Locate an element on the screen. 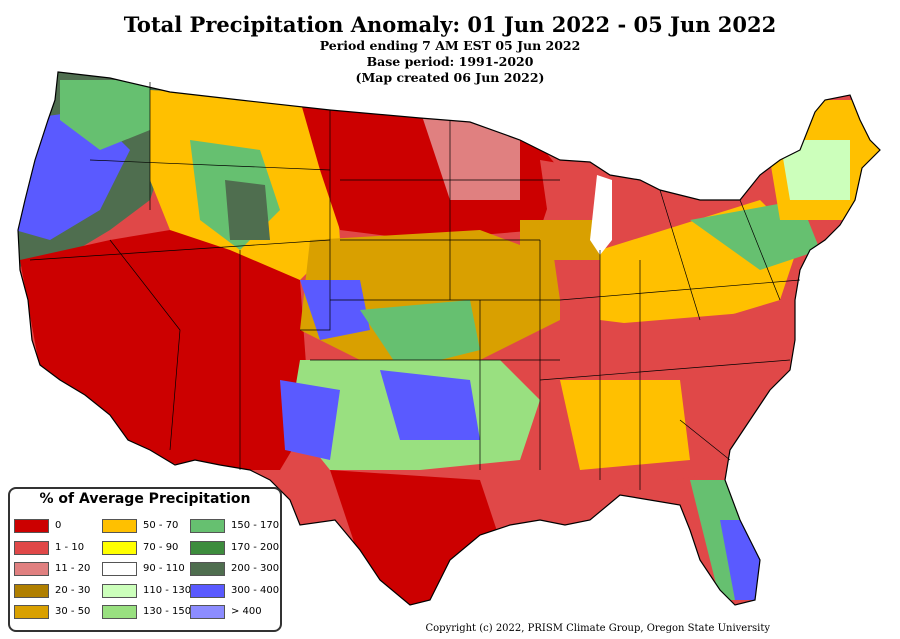  legend-label: 300 - 400 is located at coordinates (255, 590).